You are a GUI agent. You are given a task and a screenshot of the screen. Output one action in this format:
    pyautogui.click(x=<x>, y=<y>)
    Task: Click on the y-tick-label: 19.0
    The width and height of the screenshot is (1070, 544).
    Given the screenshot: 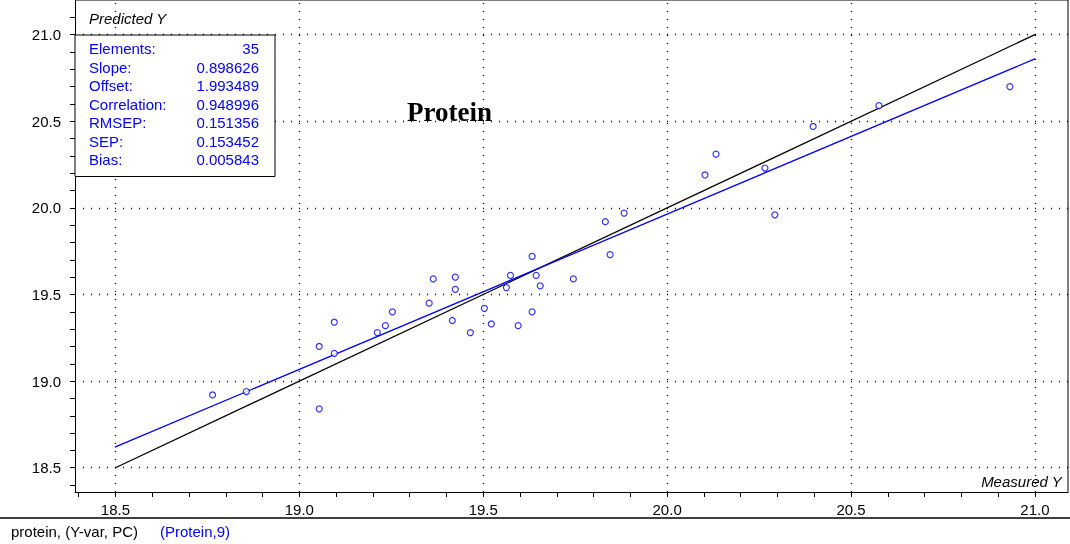 What is the action you would take?
    pyautogui.click(x=46, y=381)
    